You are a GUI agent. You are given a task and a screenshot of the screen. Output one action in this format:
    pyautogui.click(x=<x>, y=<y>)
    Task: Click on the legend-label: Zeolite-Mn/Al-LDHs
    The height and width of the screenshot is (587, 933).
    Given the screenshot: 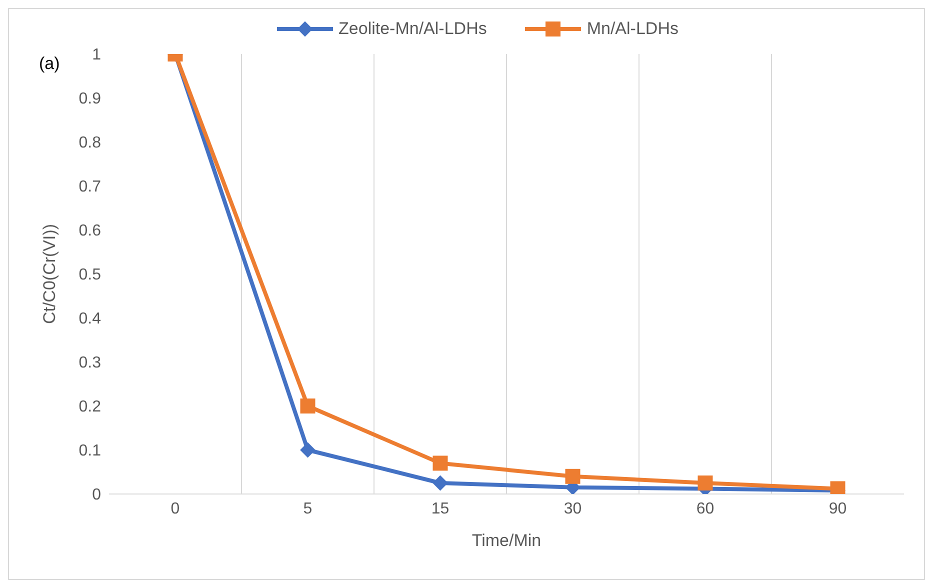 What is the action you would take?
    pyautogui.click(x=412, y=29)
    